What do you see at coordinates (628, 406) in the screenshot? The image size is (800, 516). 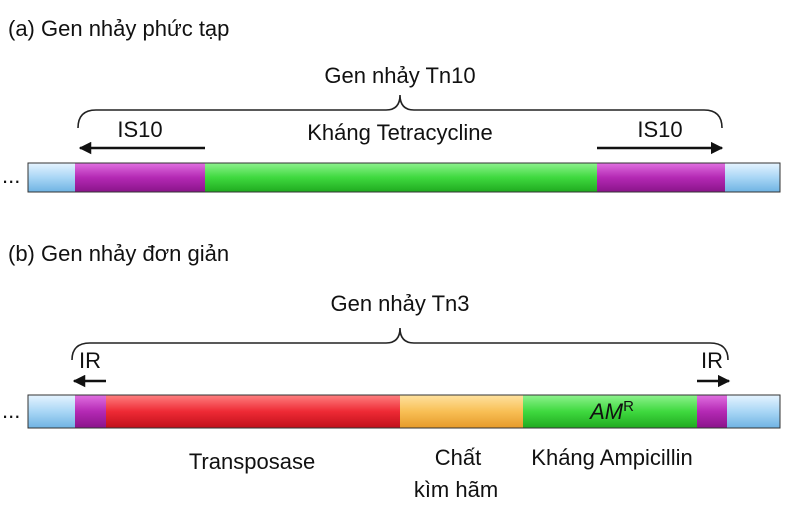 I see `gene-superscript: R` at bounding box center [628, 406].